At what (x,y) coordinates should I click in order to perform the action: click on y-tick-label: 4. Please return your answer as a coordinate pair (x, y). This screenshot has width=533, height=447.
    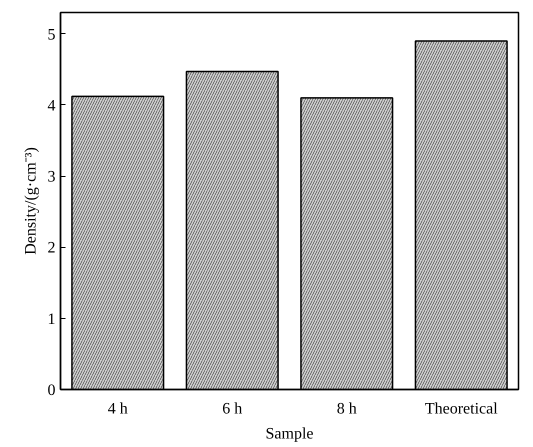
    Looking at the image, I should click on (52, 105).